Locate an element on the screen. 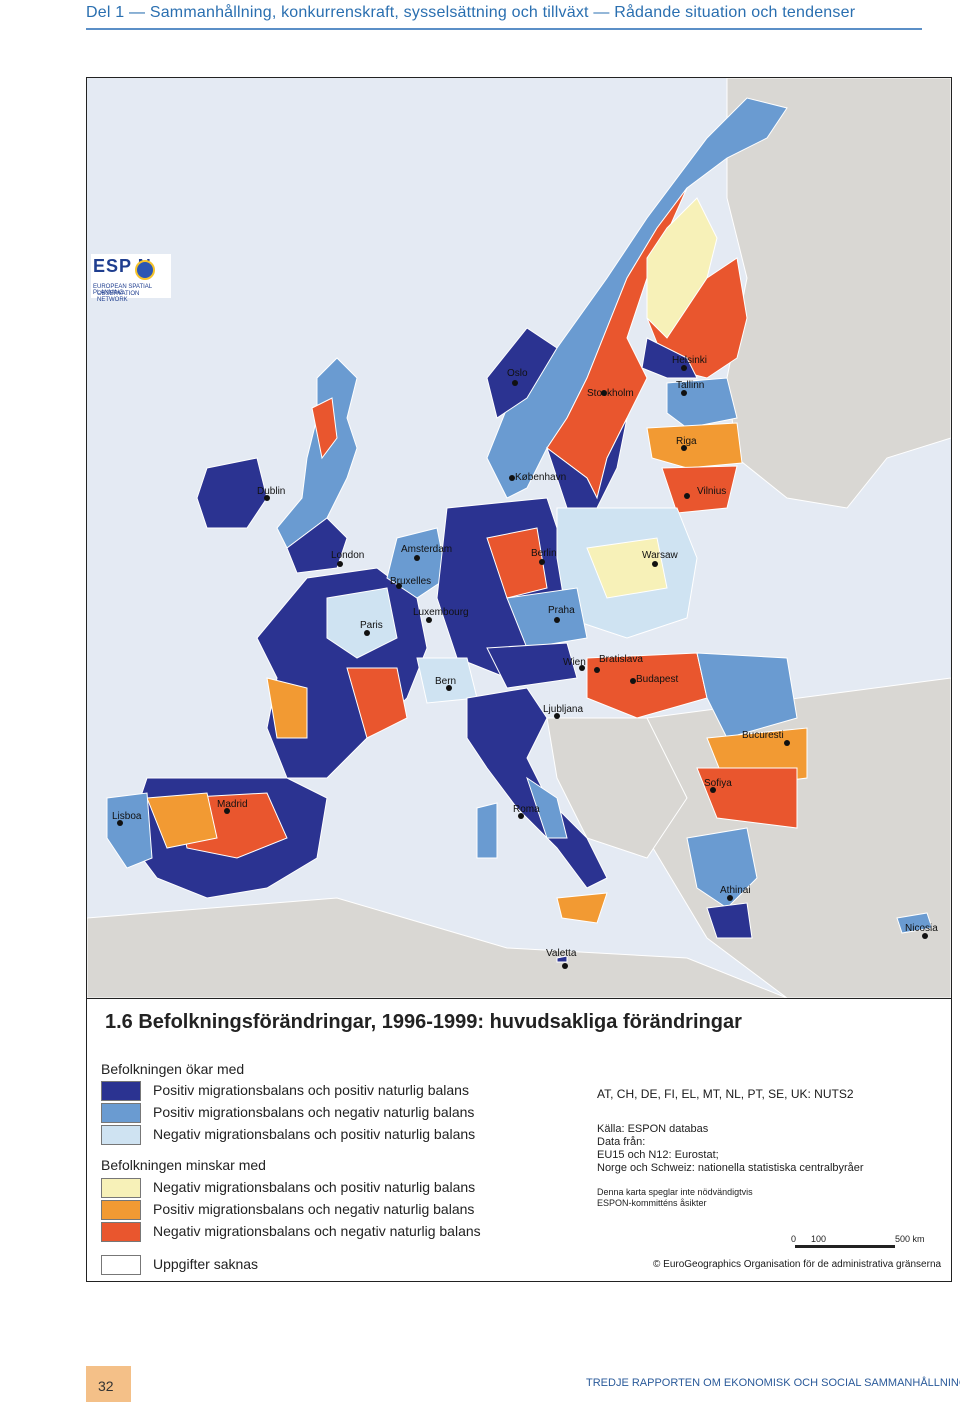 The width and height of the screenshot is (960, 1405). region-athens is located at coordinates (729, 920).